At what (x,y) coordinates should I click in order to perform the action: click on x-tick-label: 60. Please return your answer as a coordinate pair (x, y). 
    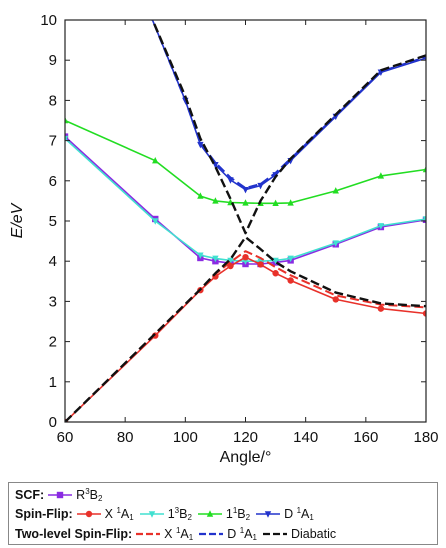
    Looking at the image, I should click on (65, 437).